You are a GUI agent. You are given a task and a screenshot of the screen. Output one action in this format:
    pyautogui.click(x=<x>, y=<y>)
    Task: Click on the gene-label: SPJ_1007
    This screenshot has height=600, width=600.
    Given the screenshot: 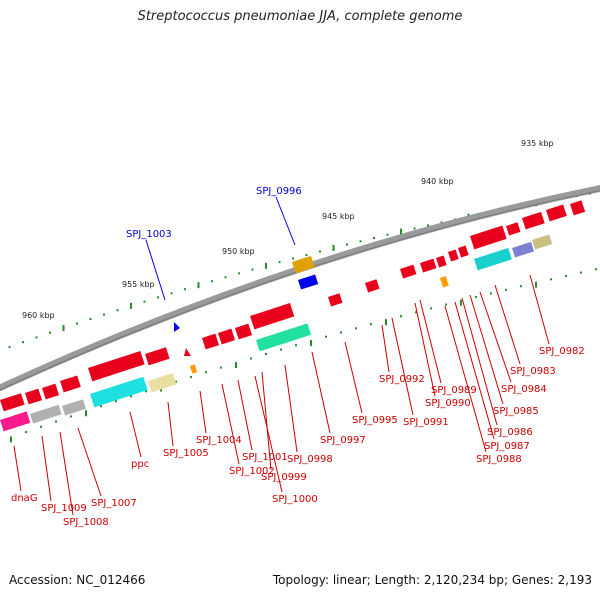 What is the action you would take?
    pyautogui.click(x=114, y=503)
    